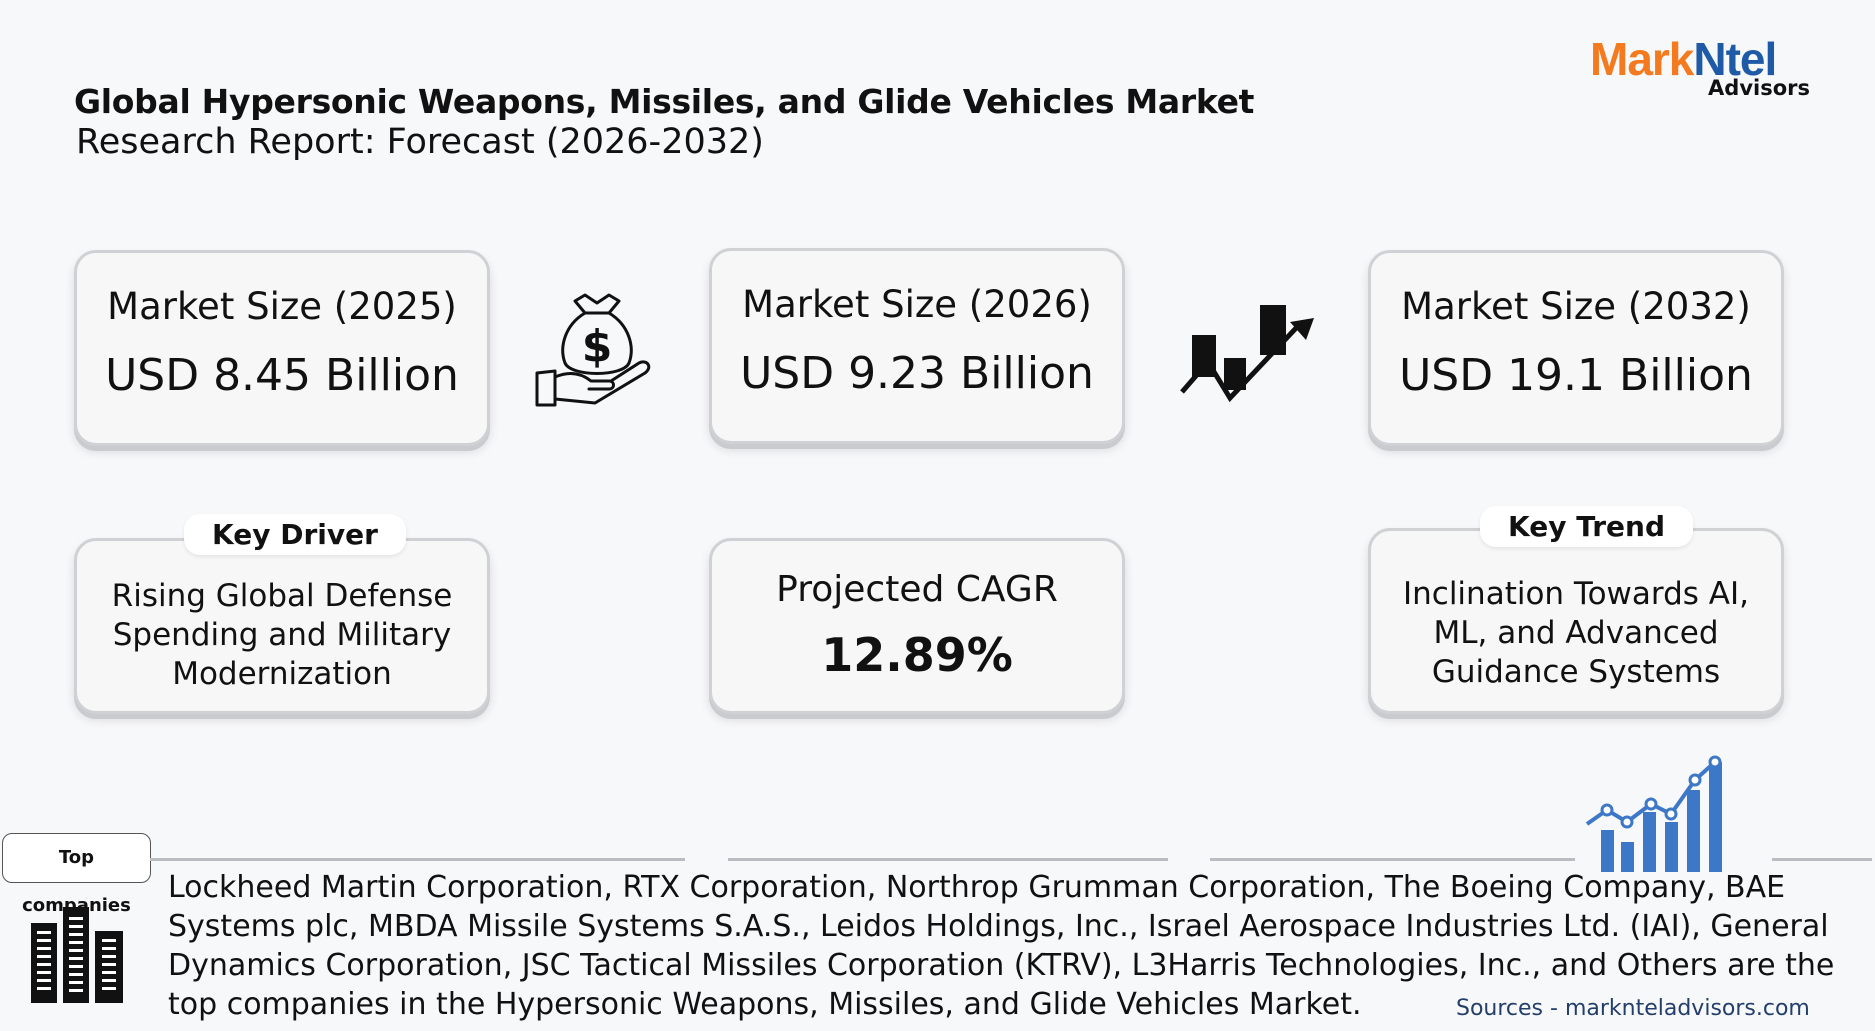  Describe the element at coordinates (917, 655) in the screenshot. I see `projected-cagr-value: 12.89%` at that location.